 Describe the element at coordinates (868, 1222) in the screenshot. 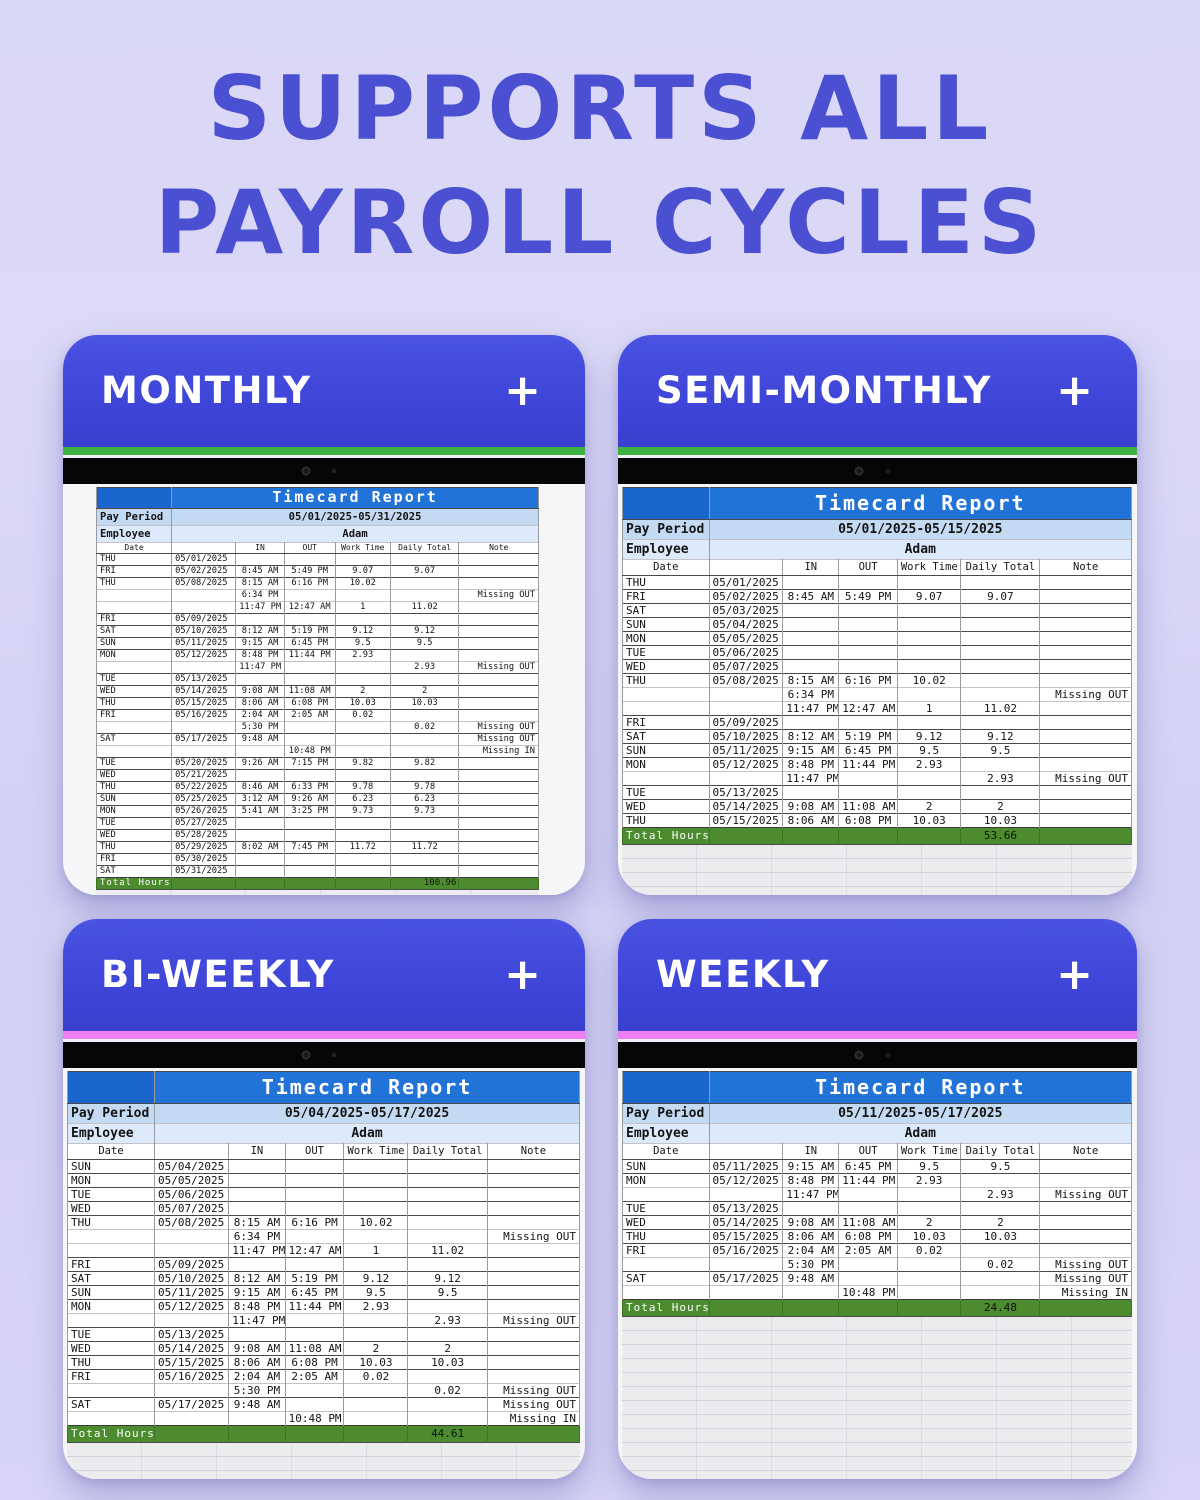

I see `cell: 11:08 AM` at that location.